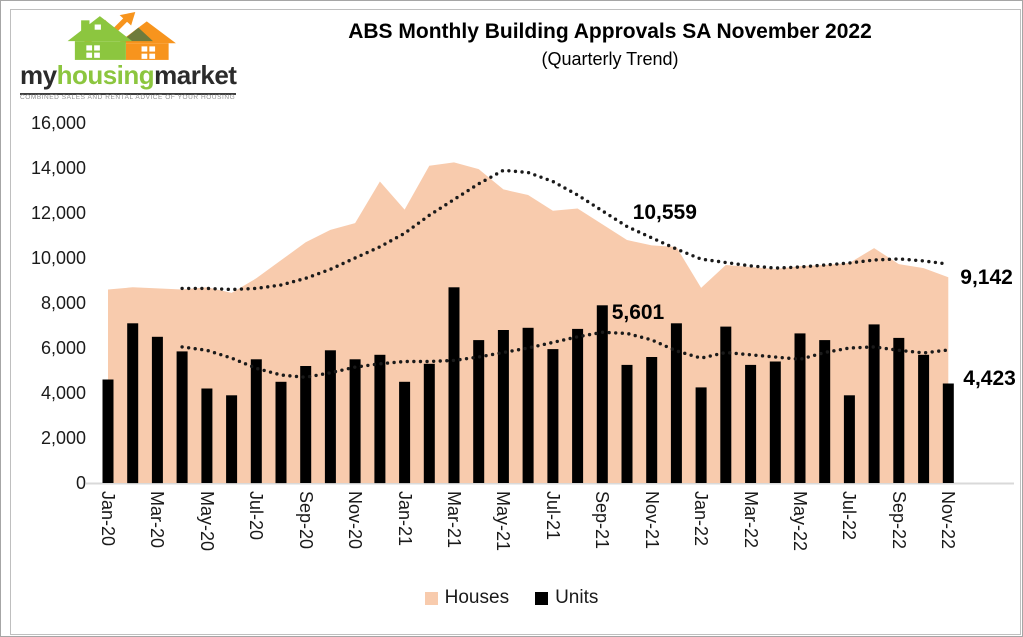  Describe the element at coordinates (503, 521) in the screenshot. I see `x-axis-tick: May-21` at that location.